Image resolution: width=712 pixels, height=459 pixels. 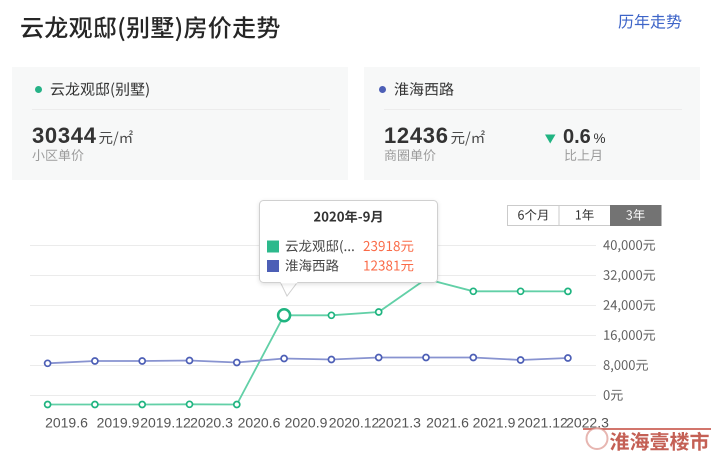 What do you see at coordinates (354, 423) in the screenshot?
I see `svg-text: 2020.12` at bounding box center [354, 423].